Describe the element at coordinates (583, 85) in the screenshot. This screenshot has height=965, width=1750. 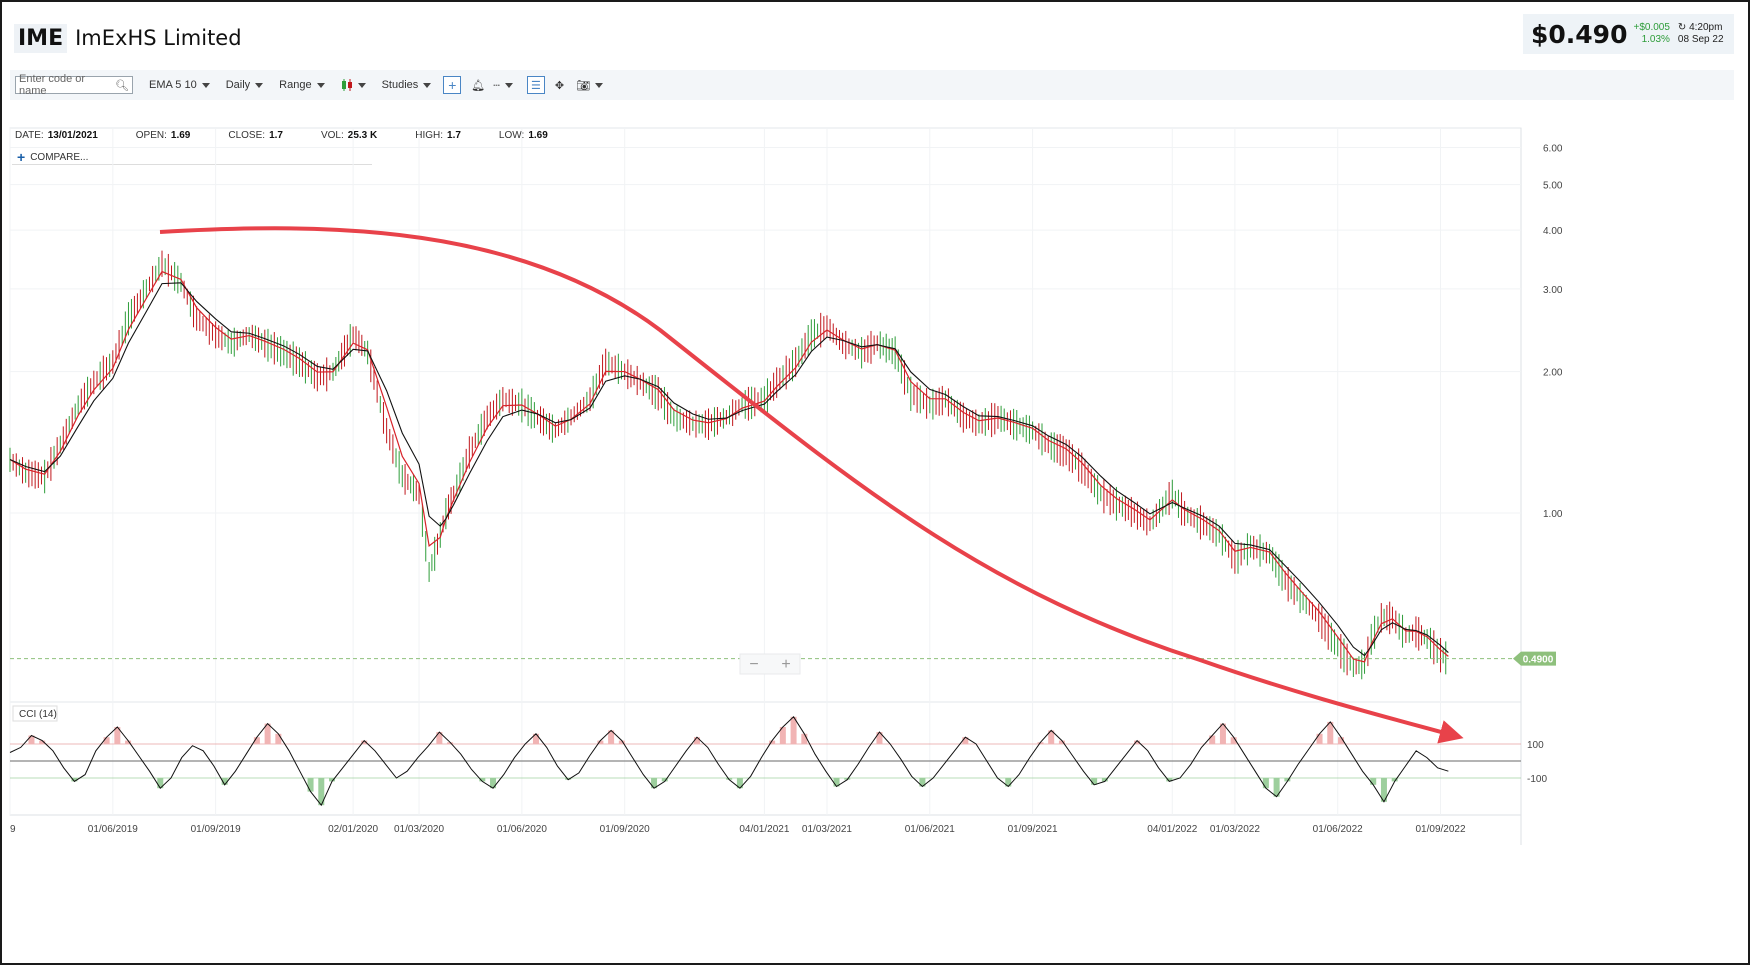
I see `camera-icon: 📷︎` at that location.